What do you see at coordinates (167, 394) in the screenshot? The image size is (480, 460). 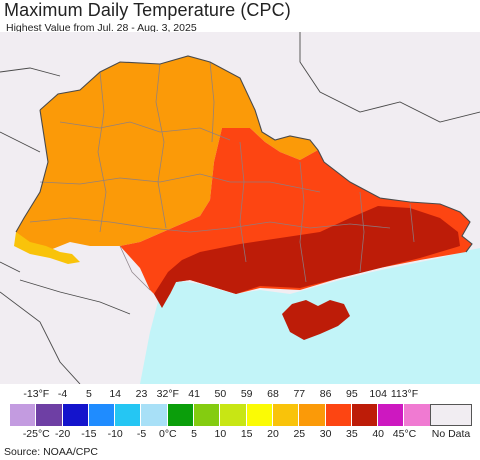 I see `fahrenheit-tick-label: 32°F` at bounding box center [167, 394].